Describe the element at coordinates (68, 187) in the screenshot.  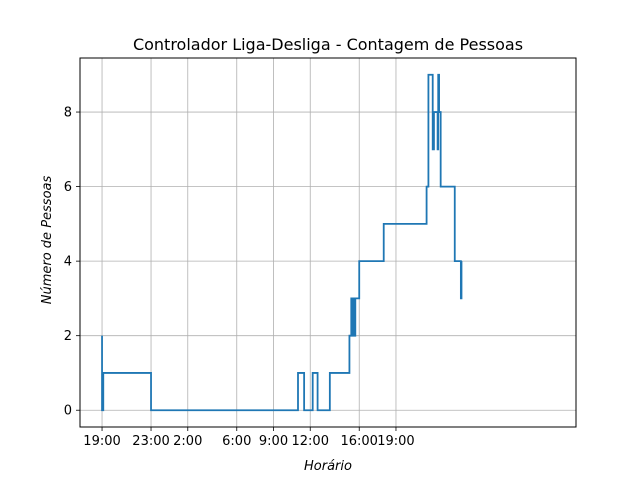
I see `y-tick-label: 6` at that location.